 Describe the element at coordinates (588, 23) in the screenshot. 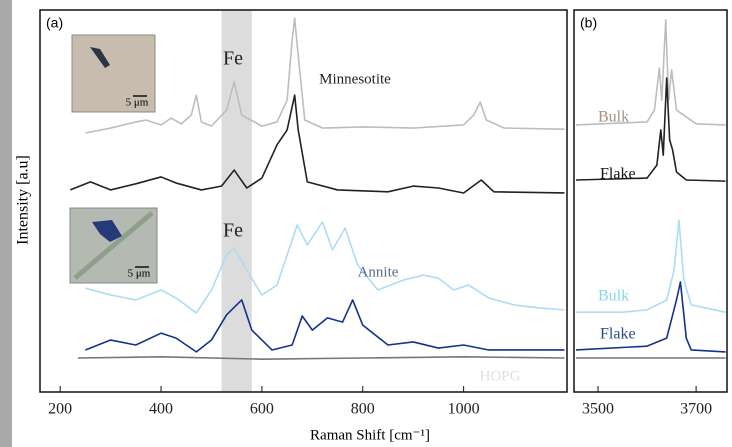

I see `panel-label: (b)` at that location.